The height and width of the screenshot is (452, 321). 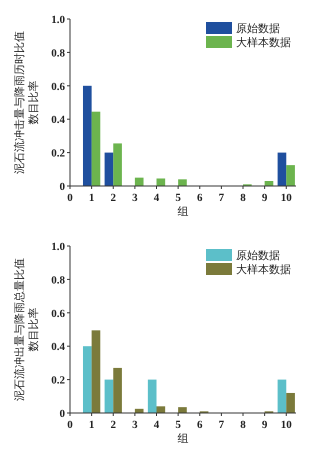 What do you see at coordinates (26, 102) in the screenshot?
I see `y-axis-title: 泥石流冲击量与降雨历时比值数目比率` at bounding box center [26, 102].